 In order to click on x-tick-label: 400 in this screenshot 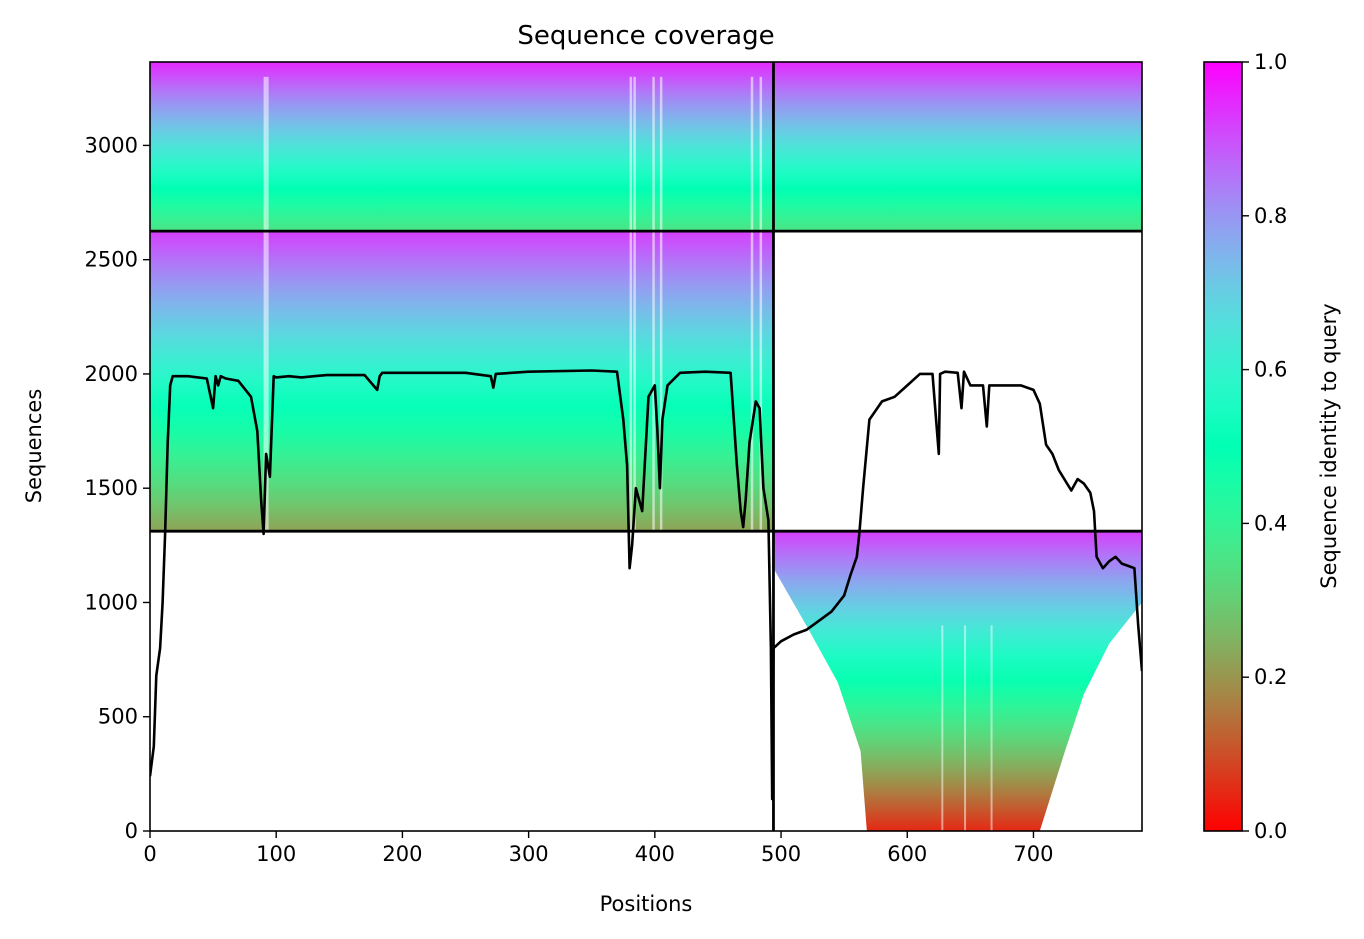, I will do `click(655, 854)`.